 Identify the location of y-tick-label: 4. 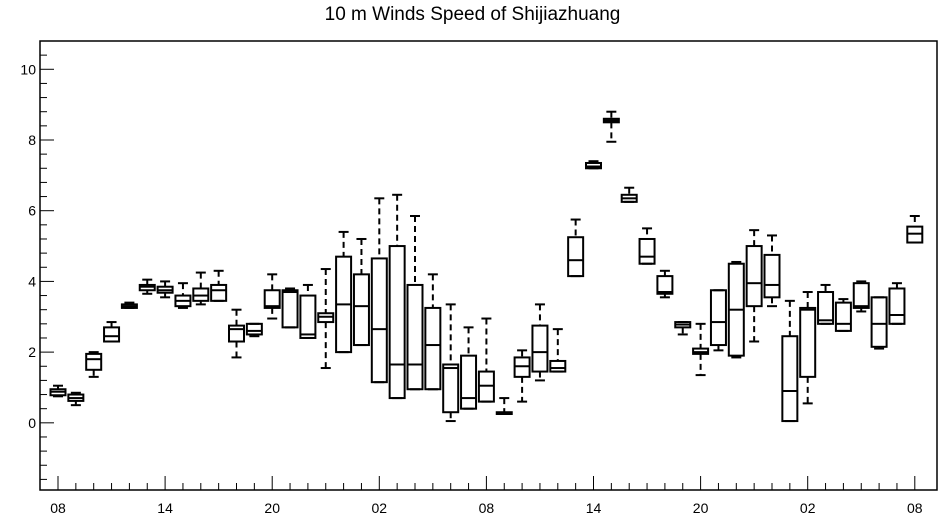
(32, 281).